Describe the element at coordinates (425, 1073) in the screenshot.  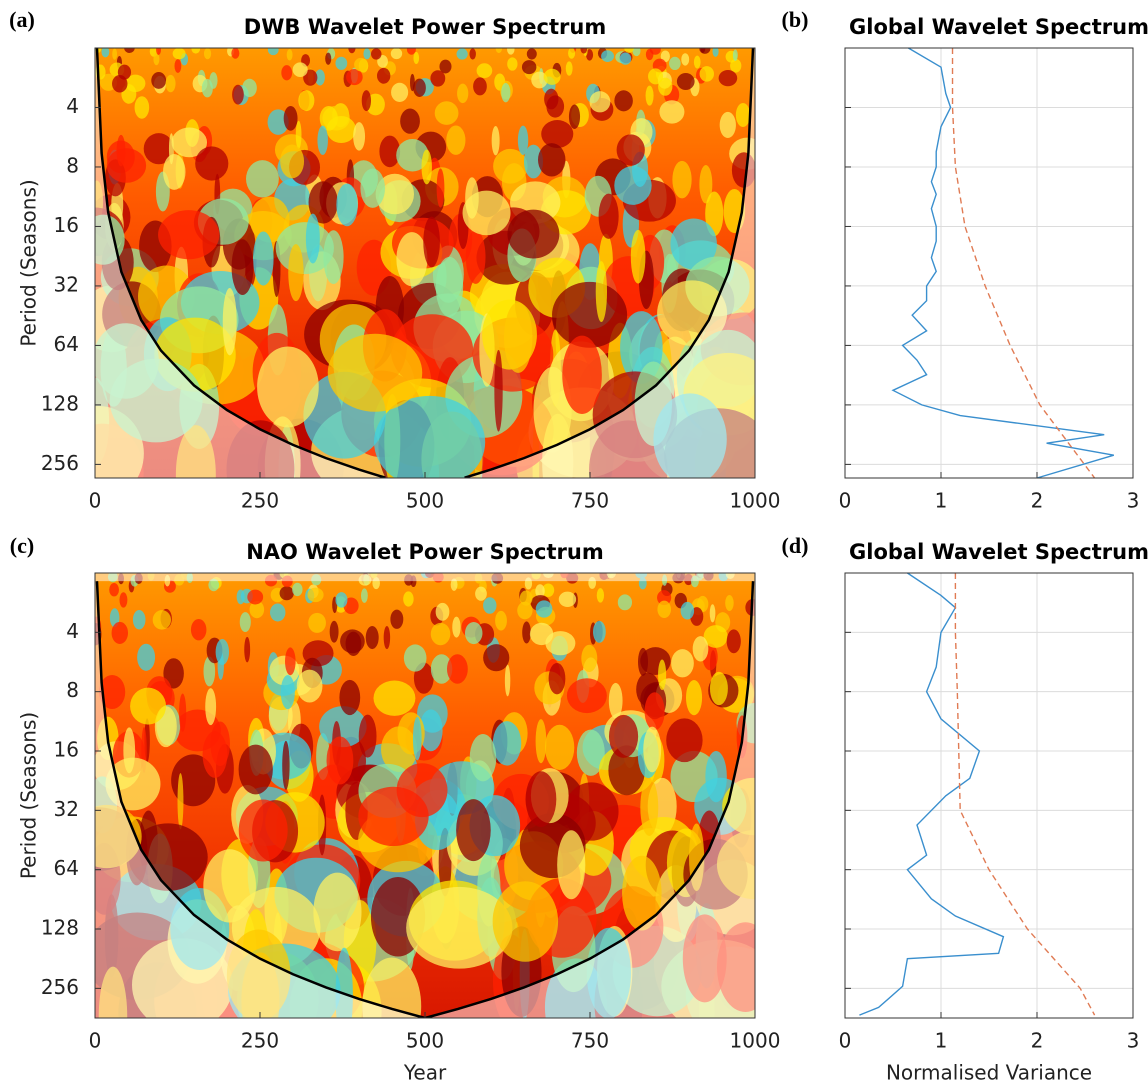
I see `x-axis-label: Year` at that location.